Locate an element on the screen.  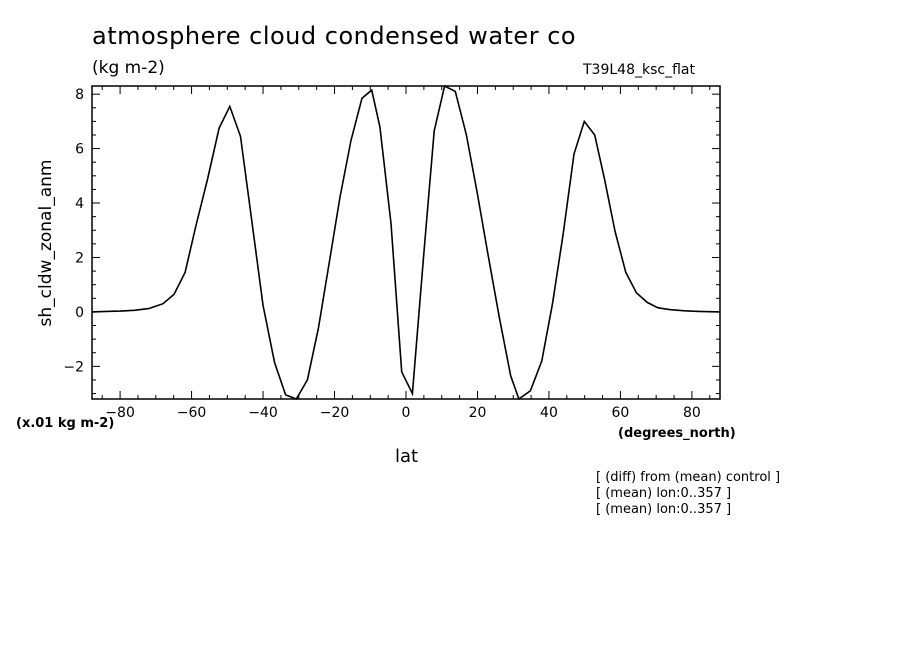
x-tick-label: −40 is located at coordinates (263, 413).